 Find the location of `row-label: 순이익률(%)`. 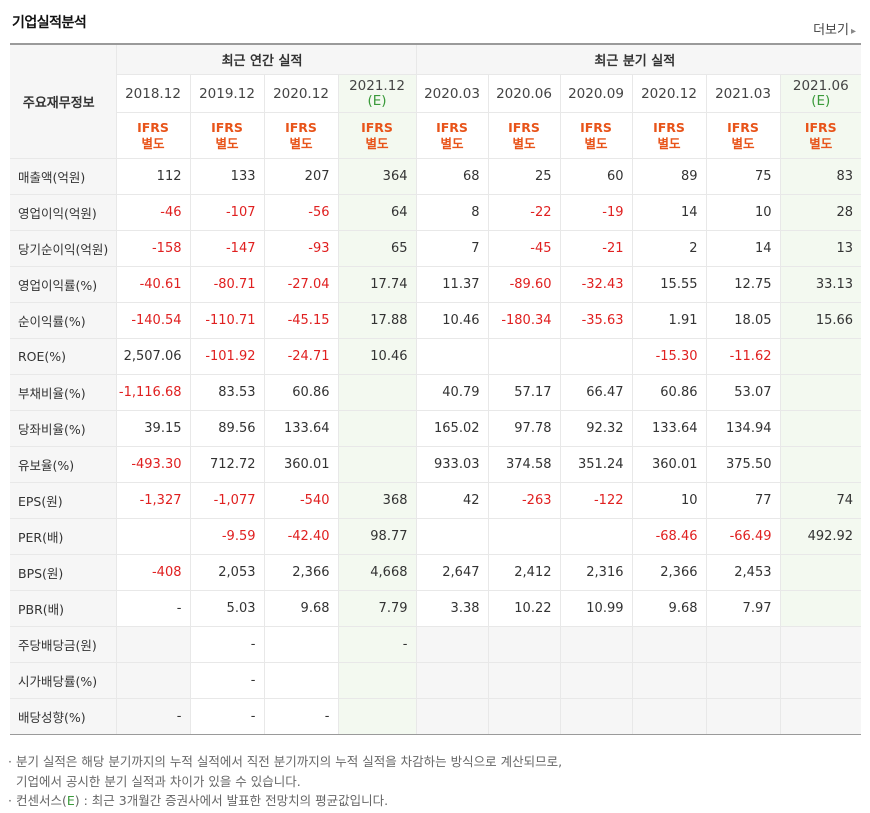

row-label: 순이익률(%) is located at coordinates (63, 320).